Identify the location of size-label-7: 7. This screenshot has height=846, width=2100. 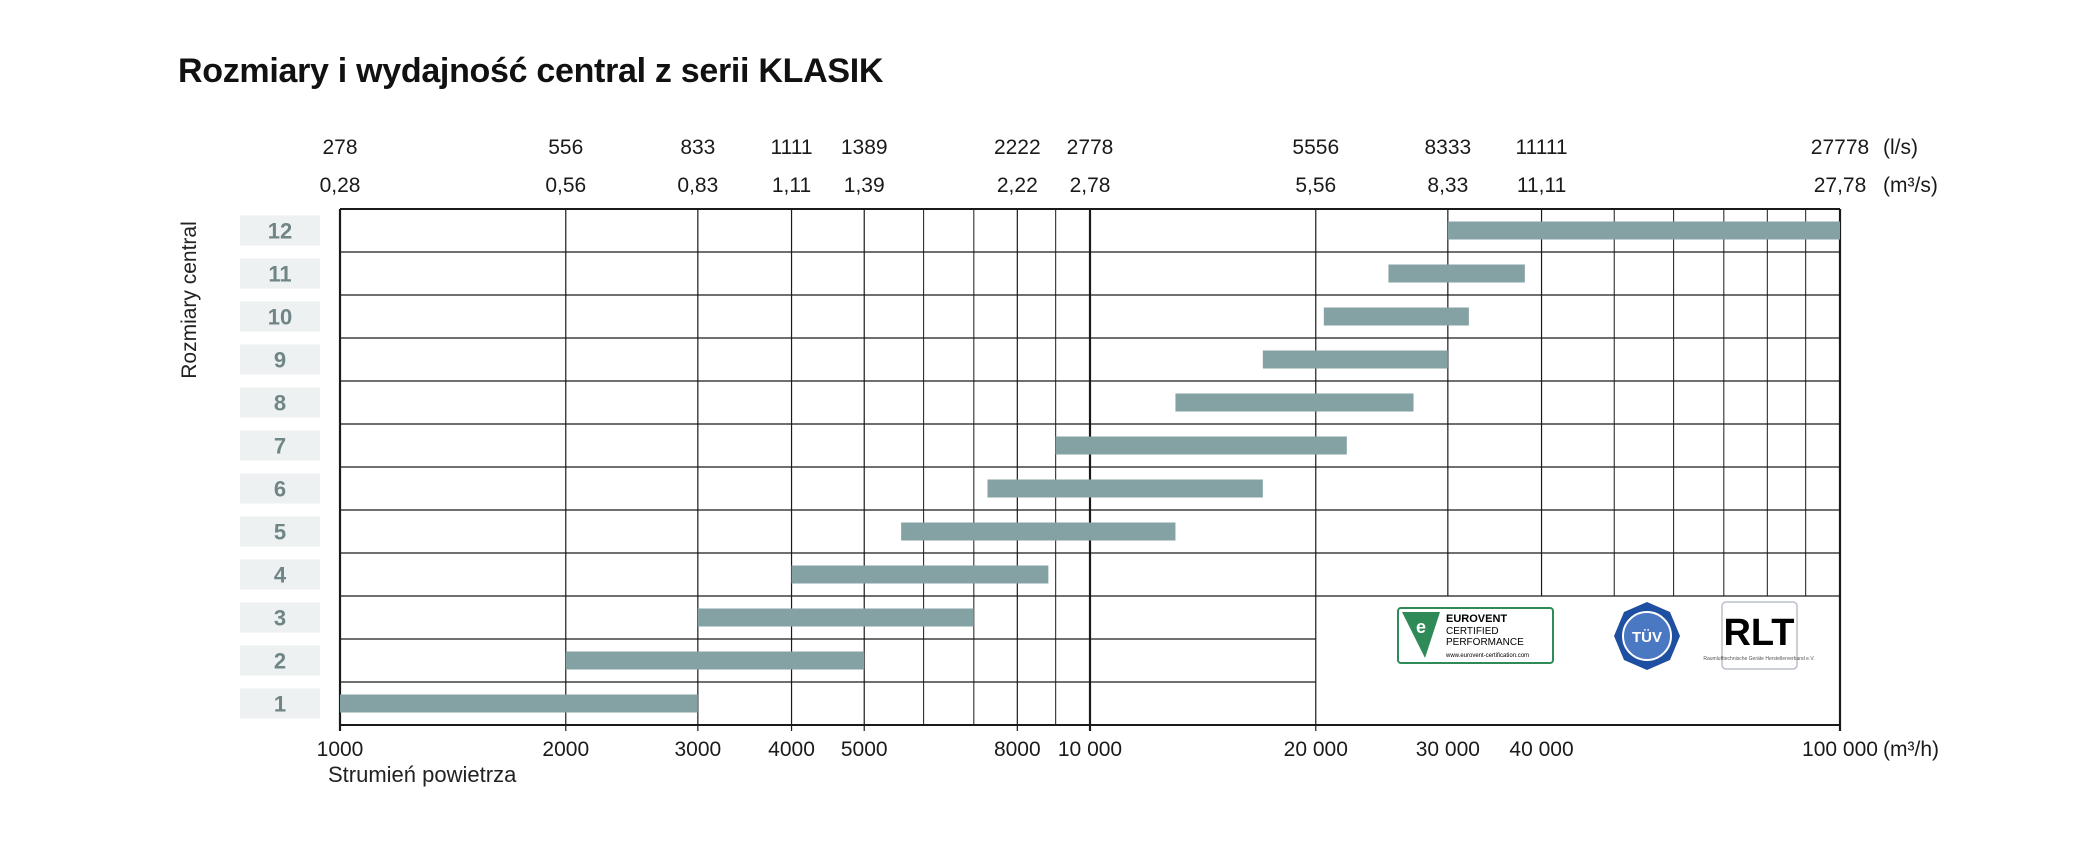
(280, 446).